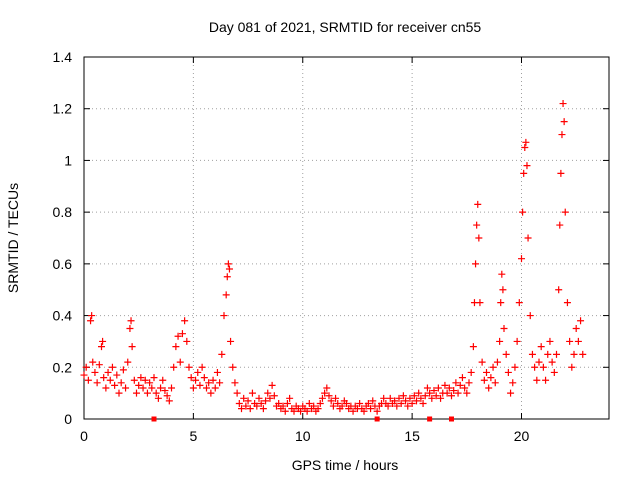 The image size is (640, 480). Describe the element at coordinates (303, 436) in the screenshot. I see `x-tick-label: 10` at that location.